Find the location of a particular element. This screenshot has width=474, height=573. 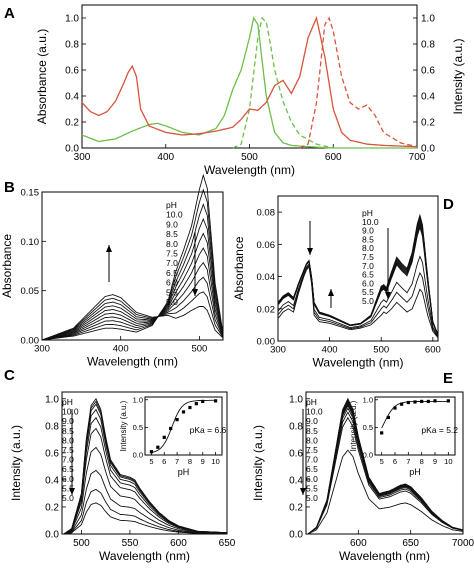

y-tick-label: 0.06 is located at coordinates (266, 245).